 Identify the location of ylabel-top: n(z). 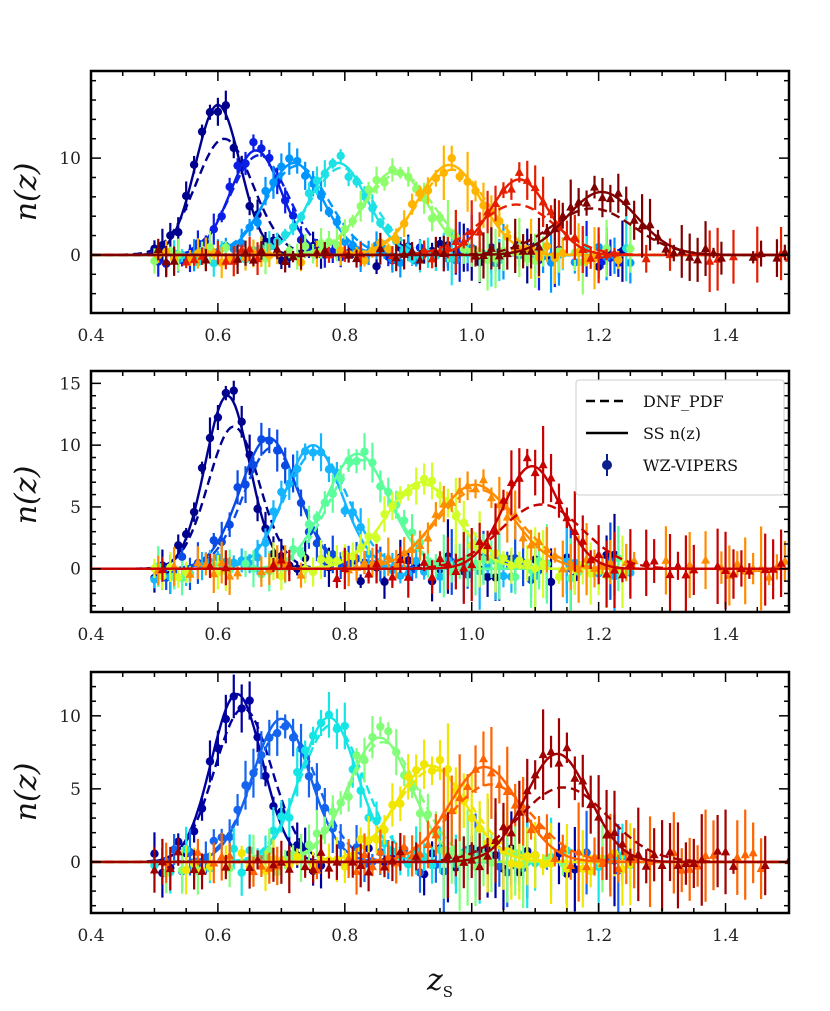
(26, 192).